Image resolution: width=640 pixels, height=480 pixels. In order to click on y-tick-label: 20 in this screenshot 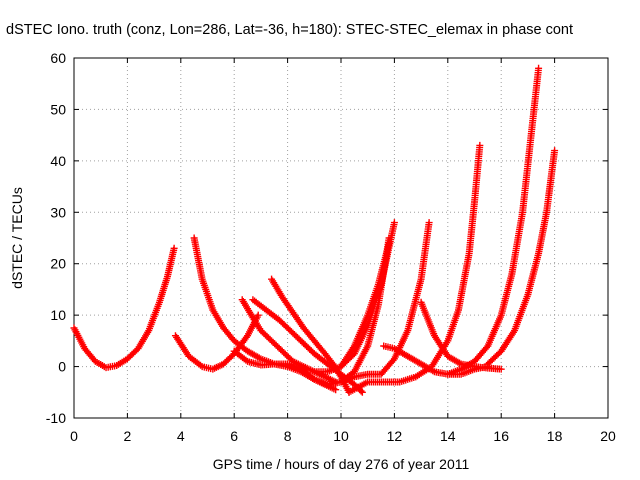, I will do `click(58, 264)`.